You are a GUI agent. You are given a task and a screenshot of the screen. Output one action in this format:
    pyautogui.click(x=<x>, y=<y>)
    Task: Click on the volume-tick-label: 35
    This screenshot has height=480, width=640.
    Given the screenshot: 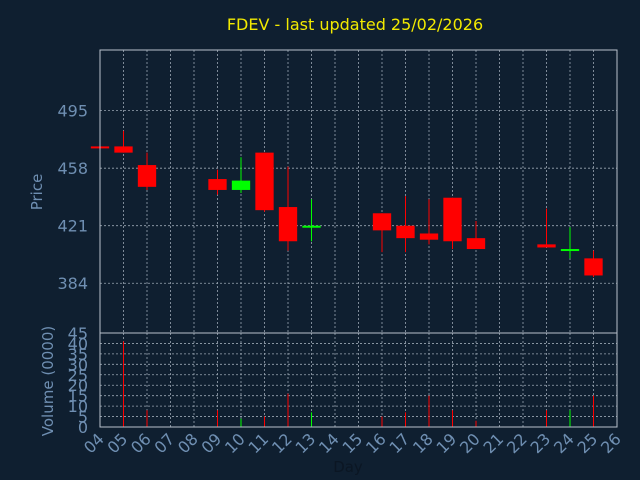 What is the action you would take?
    pyautogui.click(x=78, y=354)
    